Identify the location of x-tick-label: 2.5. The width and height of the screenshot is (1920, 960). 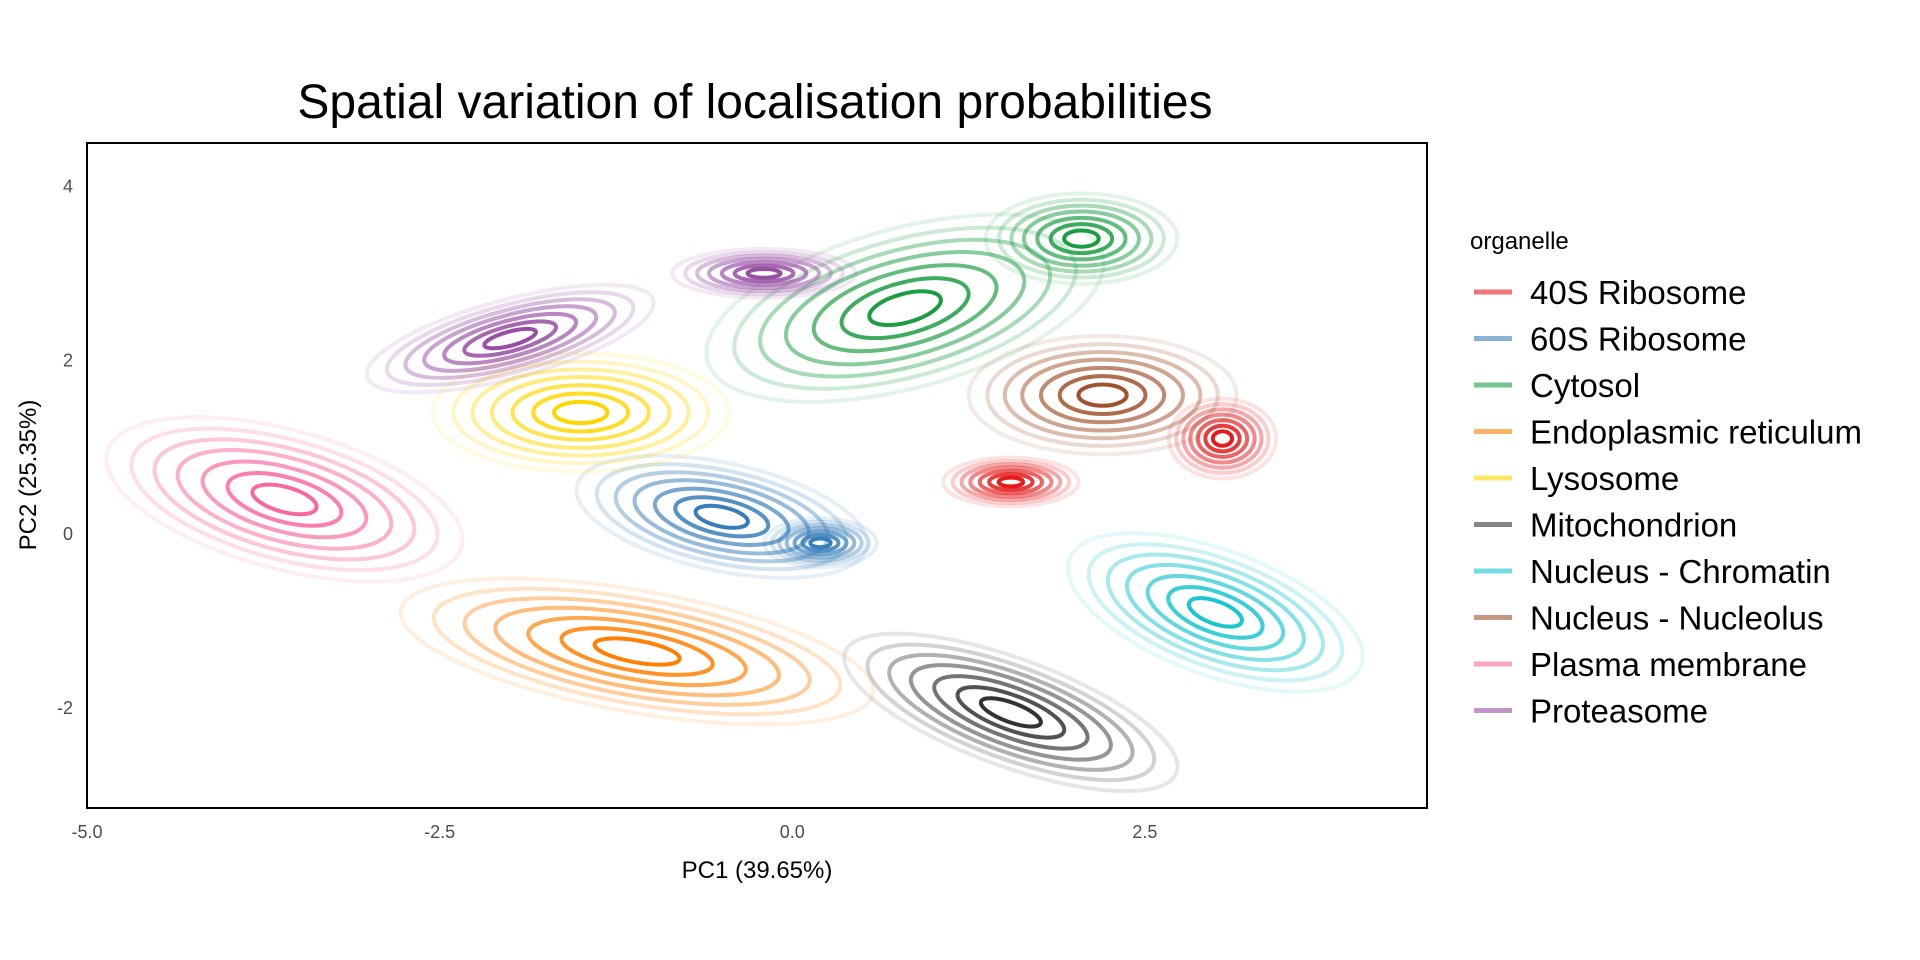
(1144, 832).